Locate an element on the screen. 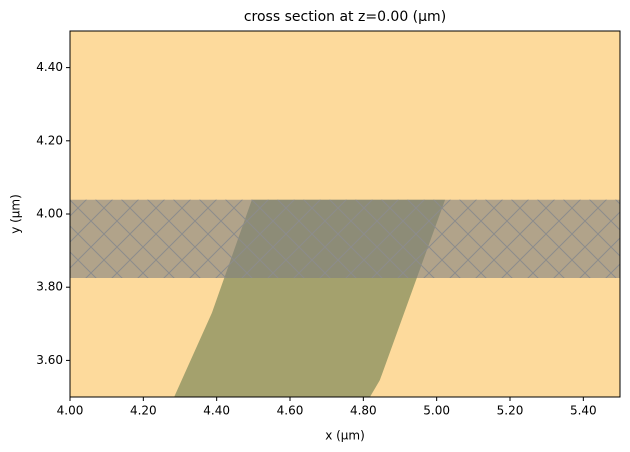 The width and height of the screenshot is (630, 452). x-tick-label: 4.80 is located at coordinates (363, 411).